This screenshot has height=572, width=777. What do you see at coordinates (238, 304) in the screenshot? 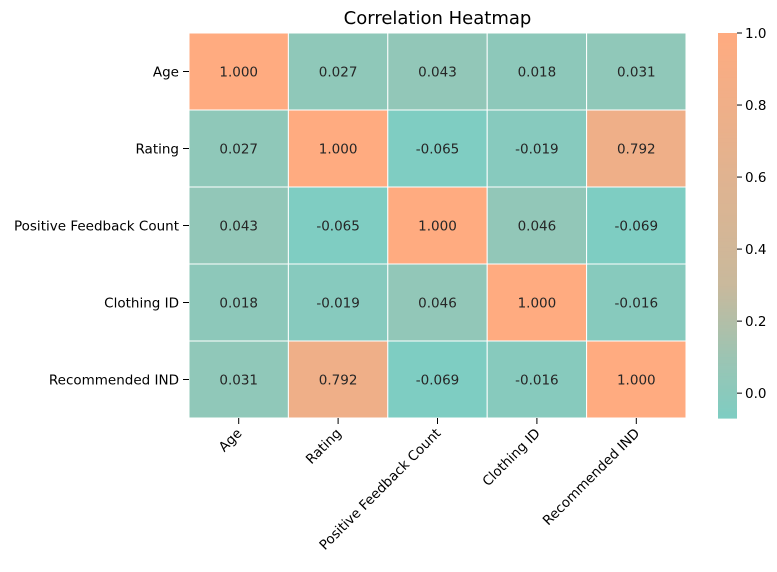
I see `cell-value-label: 0.018` at bounding box center [238, 304].